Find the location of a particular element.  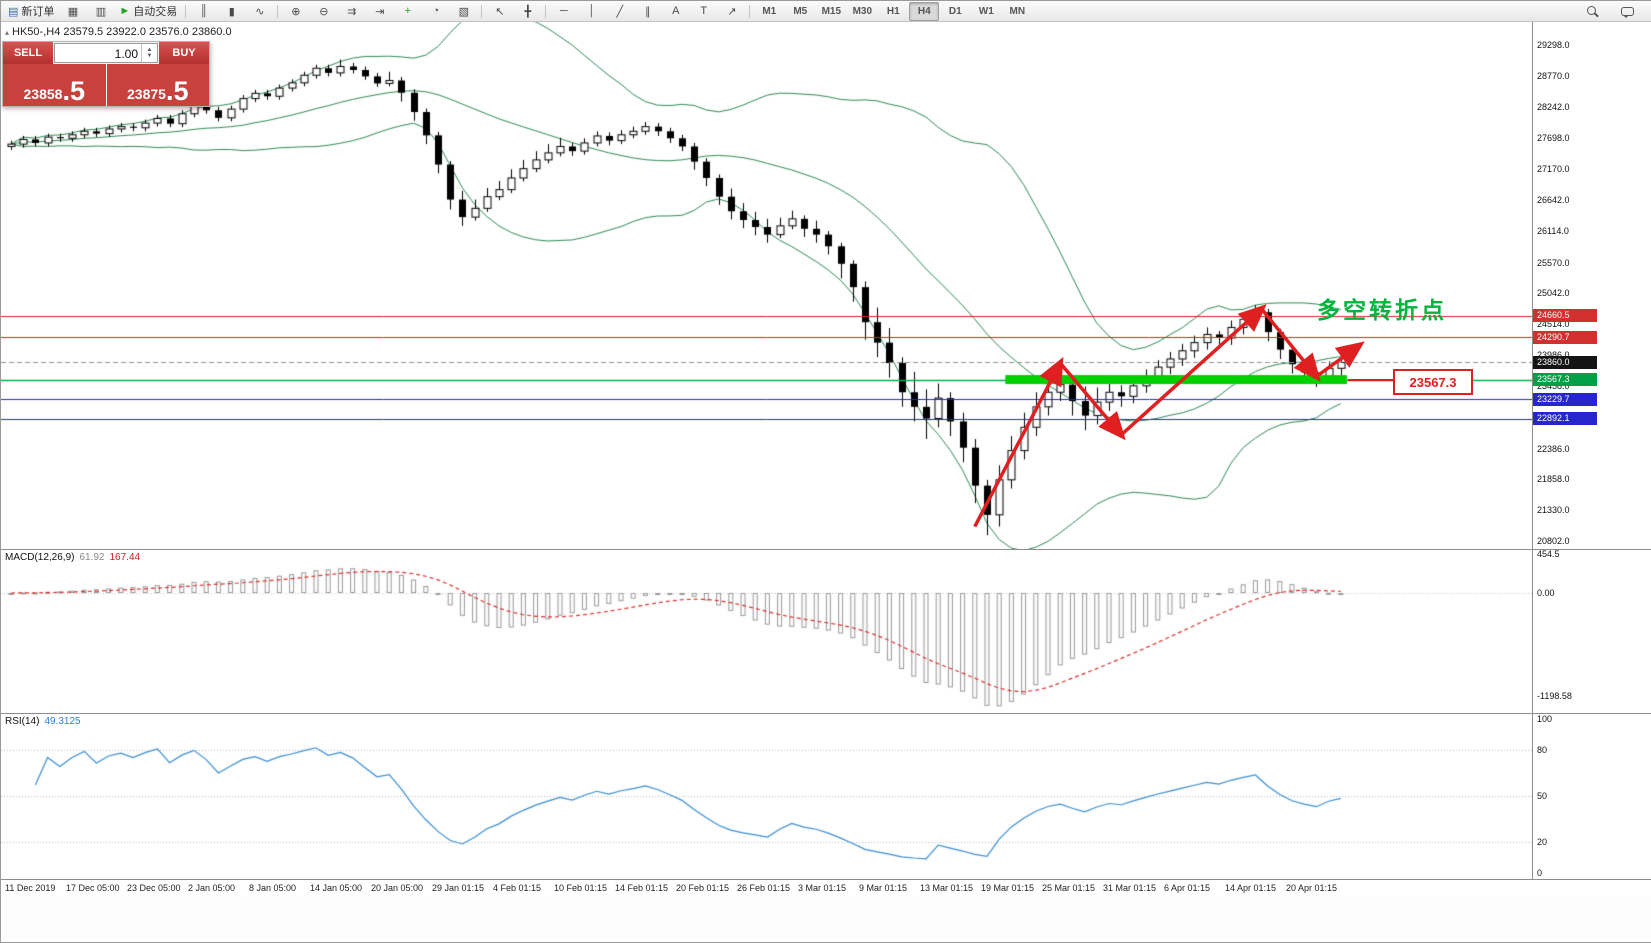

time-axis-label: 25 Mar 01:15 is located at coordinates (1069, 888).